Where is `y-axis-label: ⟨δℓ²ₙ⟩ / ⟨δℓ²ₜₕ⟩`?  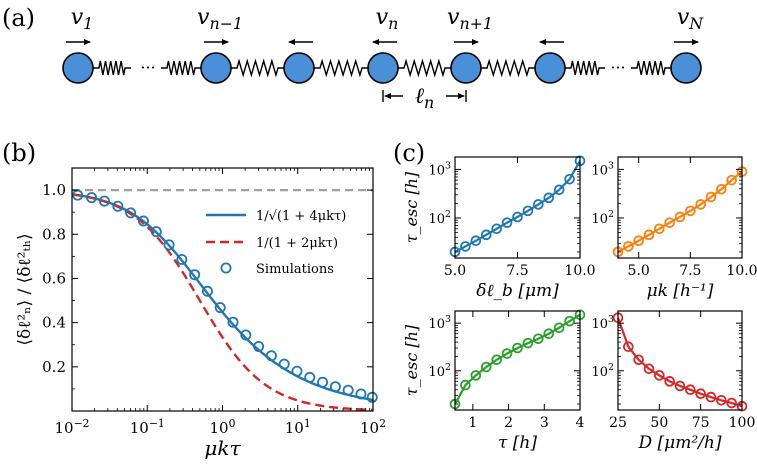
y-axis-label: ⟨δℓ²ₙ⟩ / ⟨δℓ²ₜₕ⟩ is located at coordinates (25, 289).